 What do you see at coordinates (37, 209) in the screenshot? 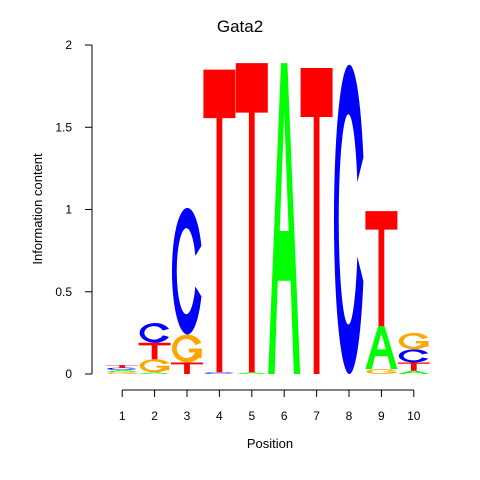
I see `y-axis-title: Information content` at bounding box center [37, 209].